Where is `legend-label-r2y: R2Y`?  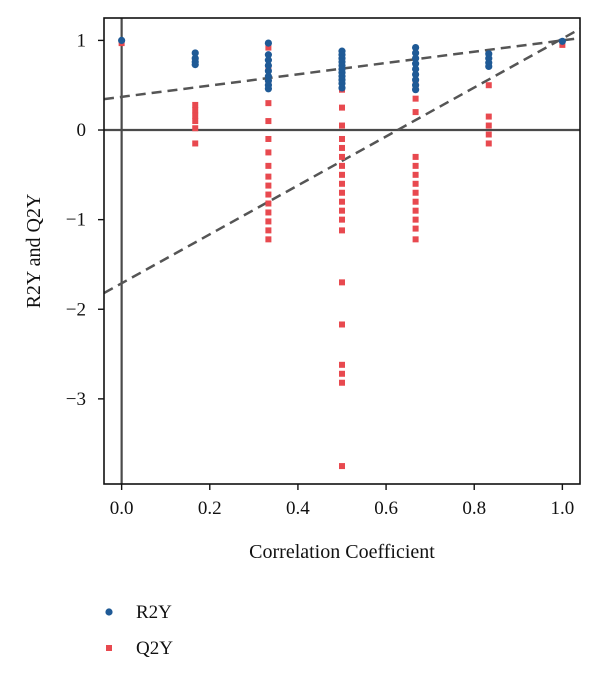 legend-label-r2y: R2Y is located at coordinates (154, 612).